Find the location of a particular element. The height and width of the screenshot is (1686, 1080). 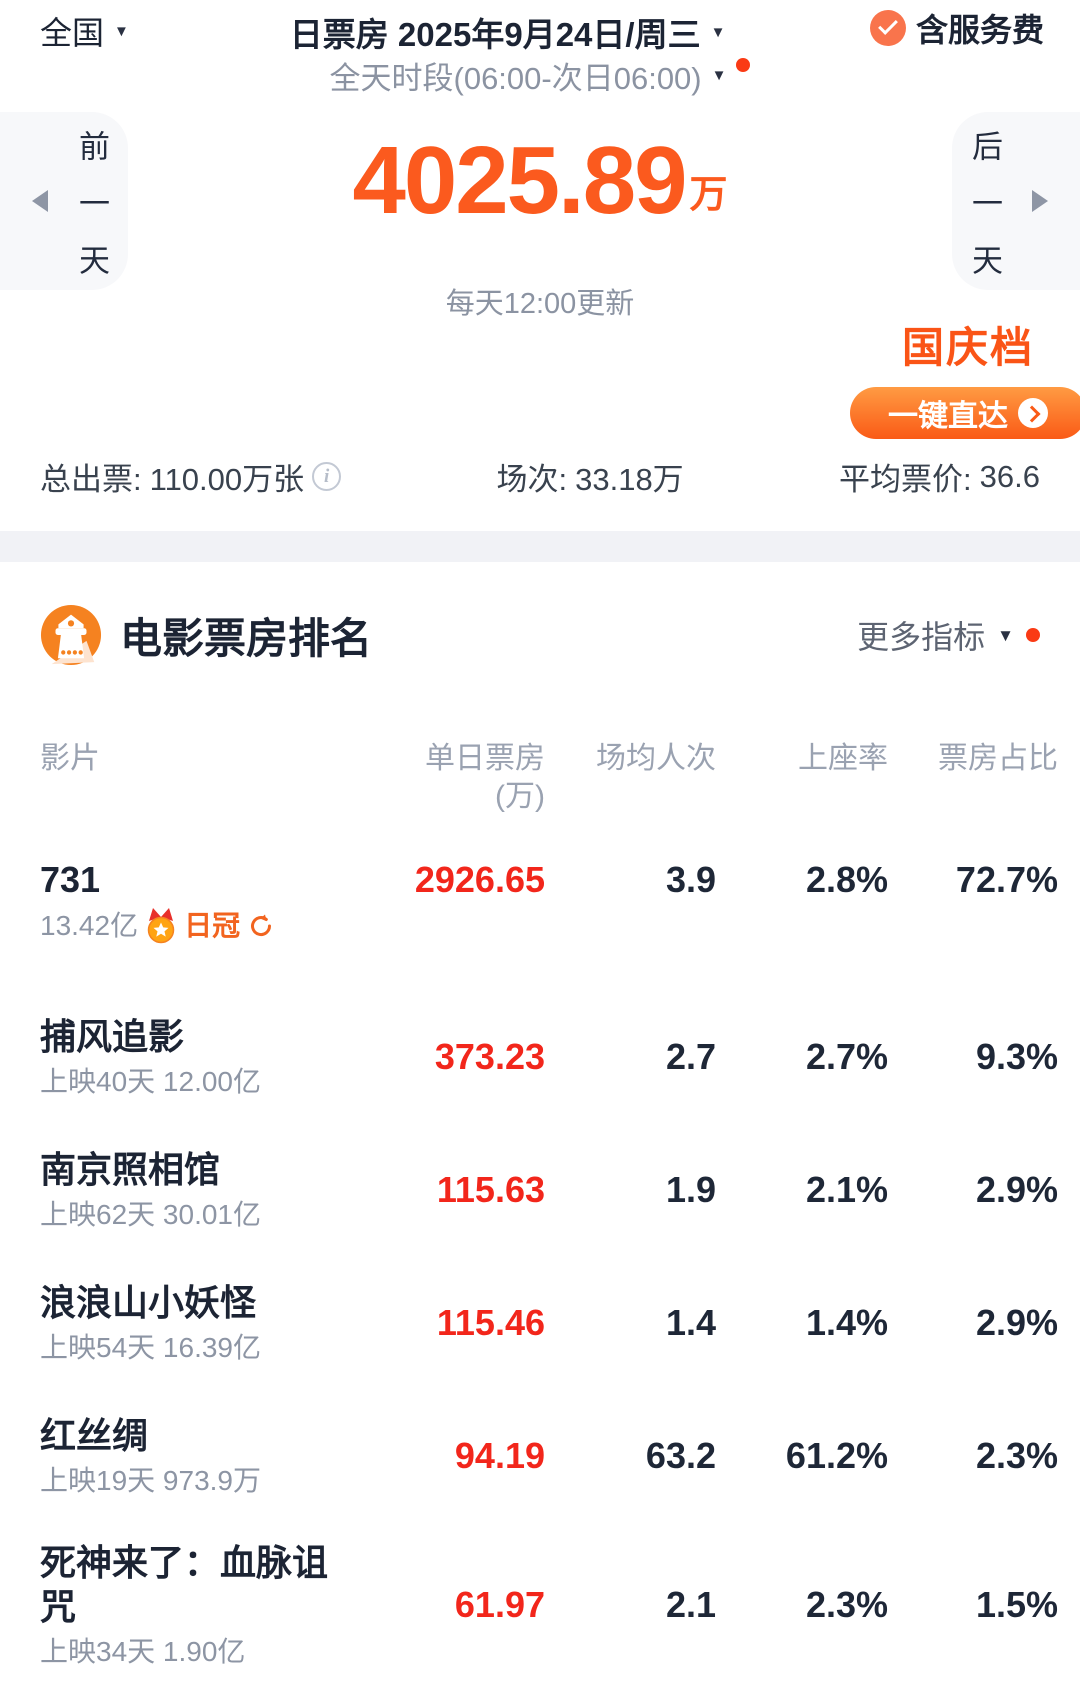

circle-arrow-icon is located at coordinates (1033, 413).